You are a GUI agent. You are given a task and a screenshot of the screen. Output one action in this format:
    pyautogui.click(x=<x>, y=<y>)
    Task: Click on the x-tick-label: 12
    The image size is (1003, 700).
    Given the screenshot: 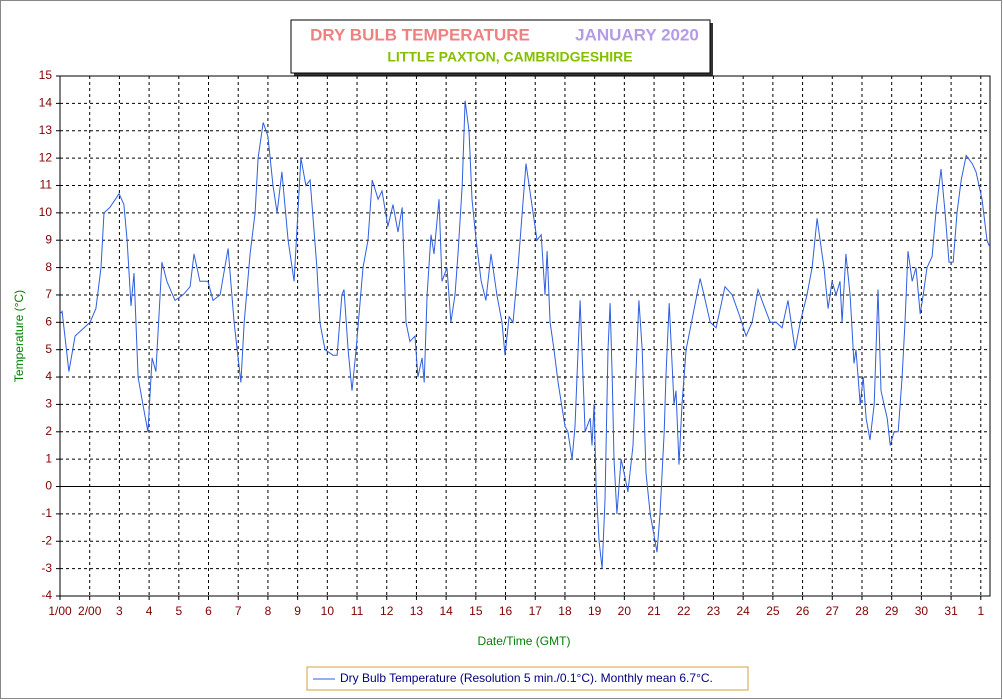 What is the action you would take?
    pyautogui.click(x=387, y=611)
    